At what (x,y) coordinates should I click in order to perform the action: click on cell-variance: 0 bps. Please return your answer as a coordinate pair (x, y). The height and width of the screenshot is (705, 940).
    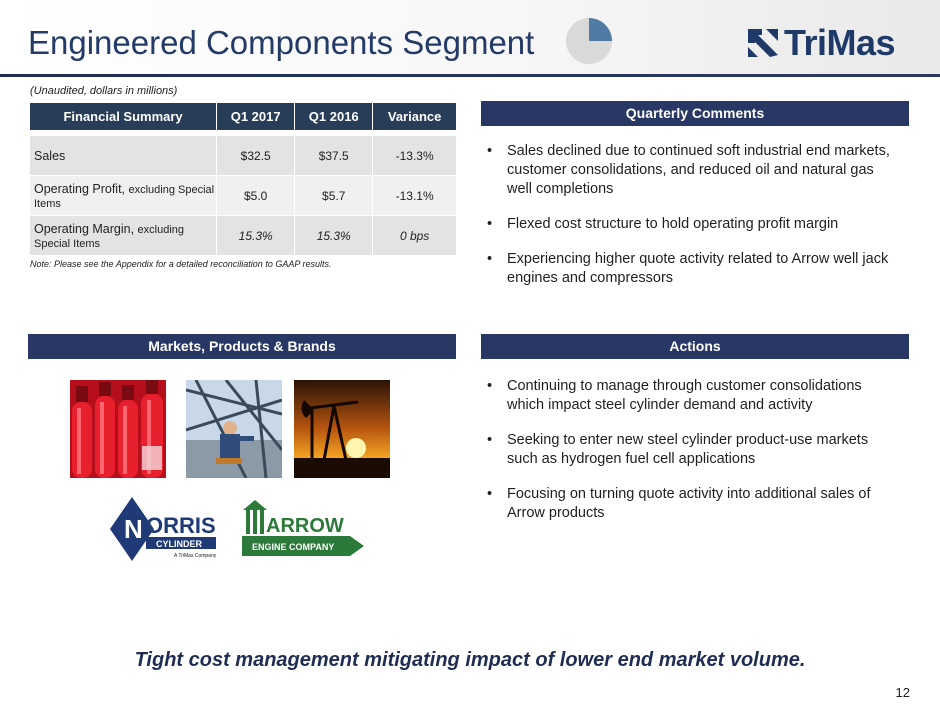
    Looking at the image, I should click on (414, 235).